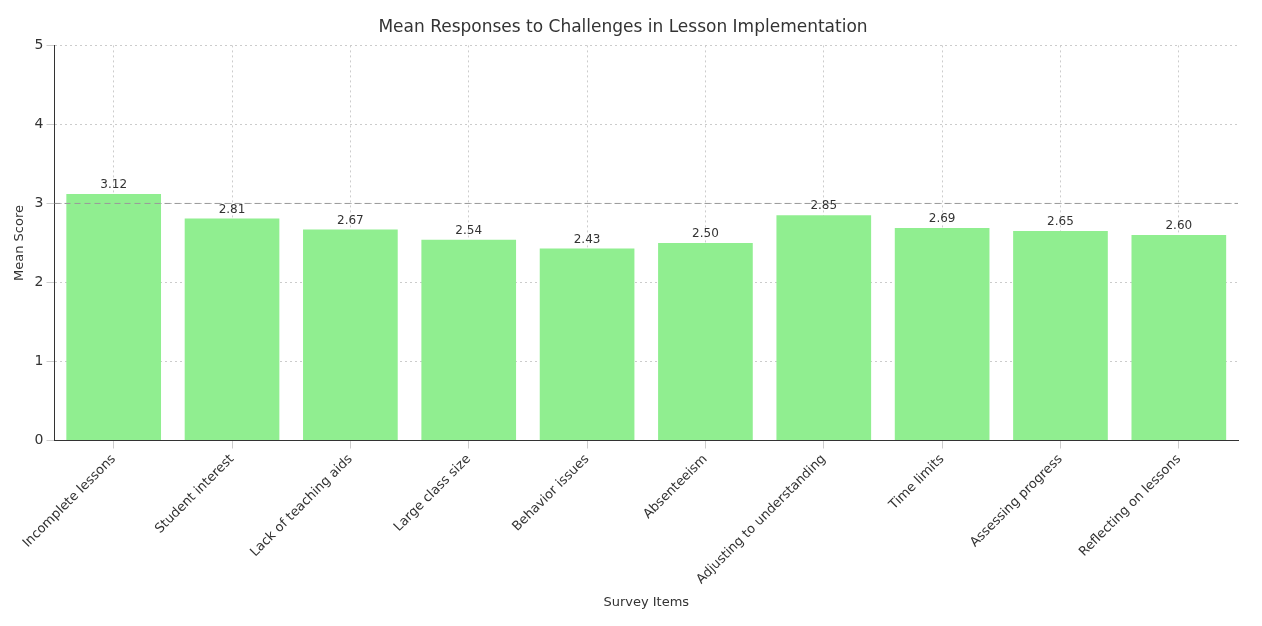 The height and width of the screenshot is (626, 1262). What do you see at coordinates (350, 219) in the screenshot?
I see `data-label: 2.67` at bounding box center [350, 219].